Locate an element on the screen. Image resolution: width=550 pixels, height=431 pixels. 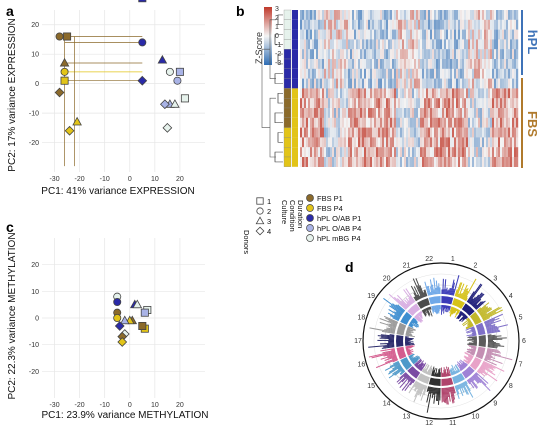
dendrogram-branch is located at coordinates (278, 157).